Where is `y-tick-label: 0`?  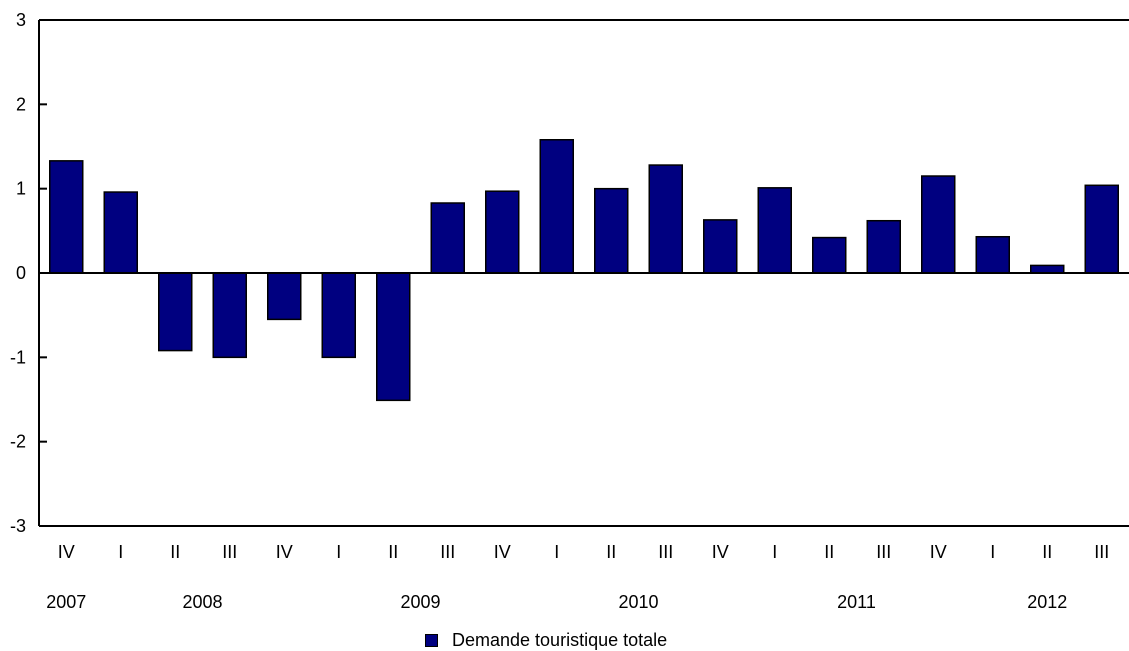
y-tick-label: 0 is located at coordinates (21, 273).